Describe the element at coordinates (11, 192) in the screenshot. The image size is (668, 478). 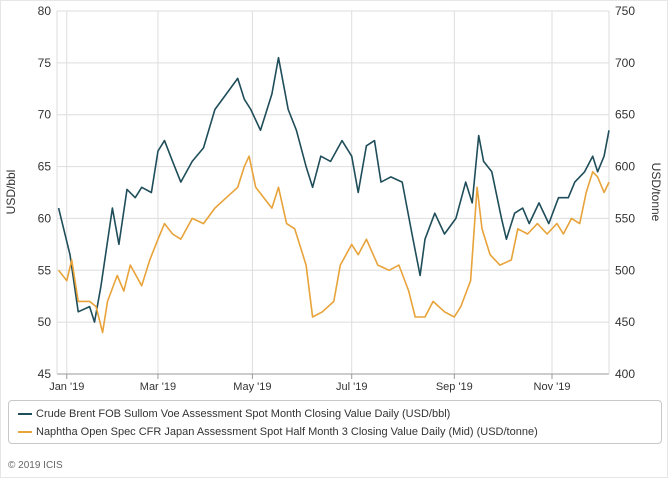
I see `left-axis-label: USD/bbl` at that location.